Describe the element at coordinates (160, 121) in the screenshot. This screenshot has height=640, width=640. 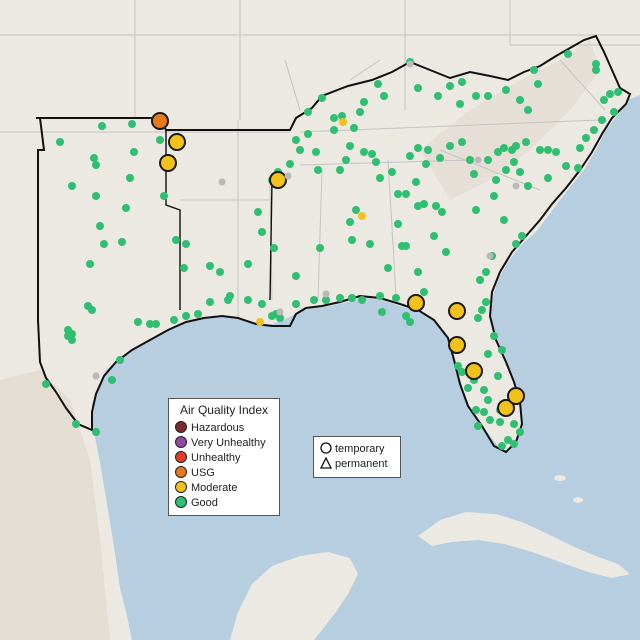
I see `usg-site-marker` at that location.